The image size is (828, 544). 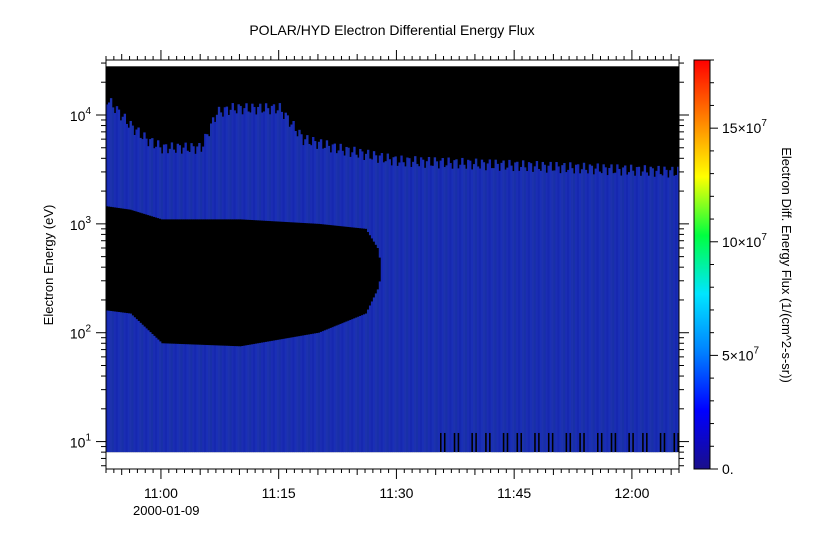 What do you see at coordinates (702, 264) in the screenshot?
I see `colorbar-ramp` at bounding box center [702, 264].